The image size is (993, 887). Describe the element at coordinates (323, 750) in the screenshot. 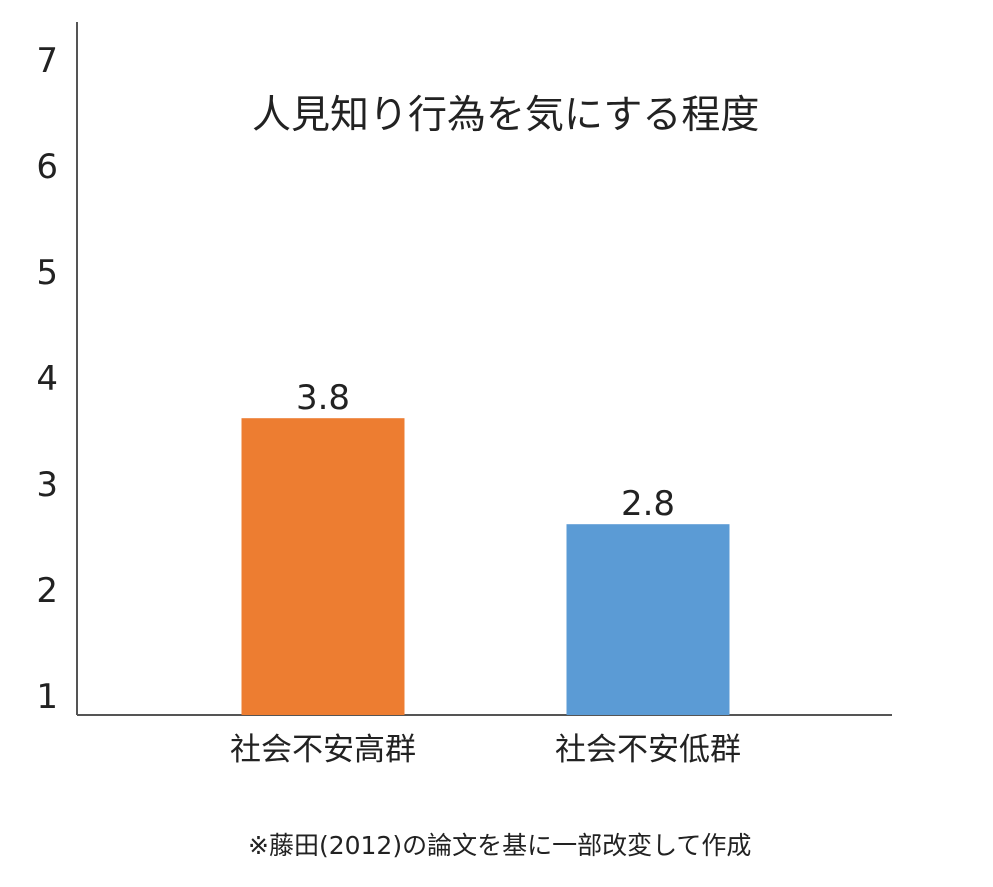

I see `x-category-label: 社会不安高群` at that location.